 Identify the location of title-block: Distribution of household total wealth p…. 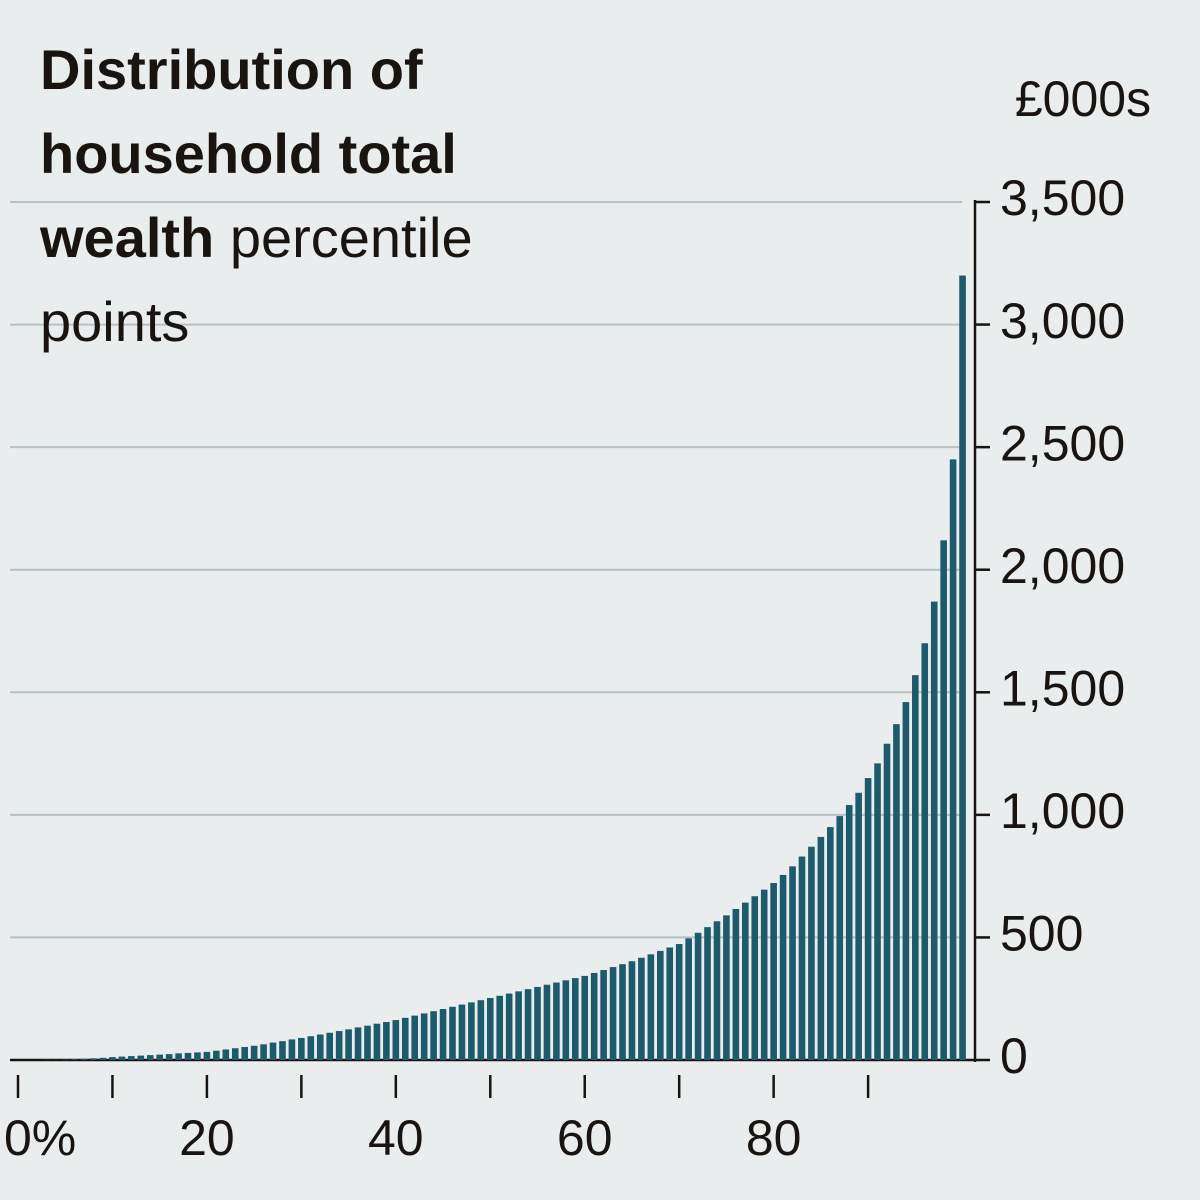
(330, 196).